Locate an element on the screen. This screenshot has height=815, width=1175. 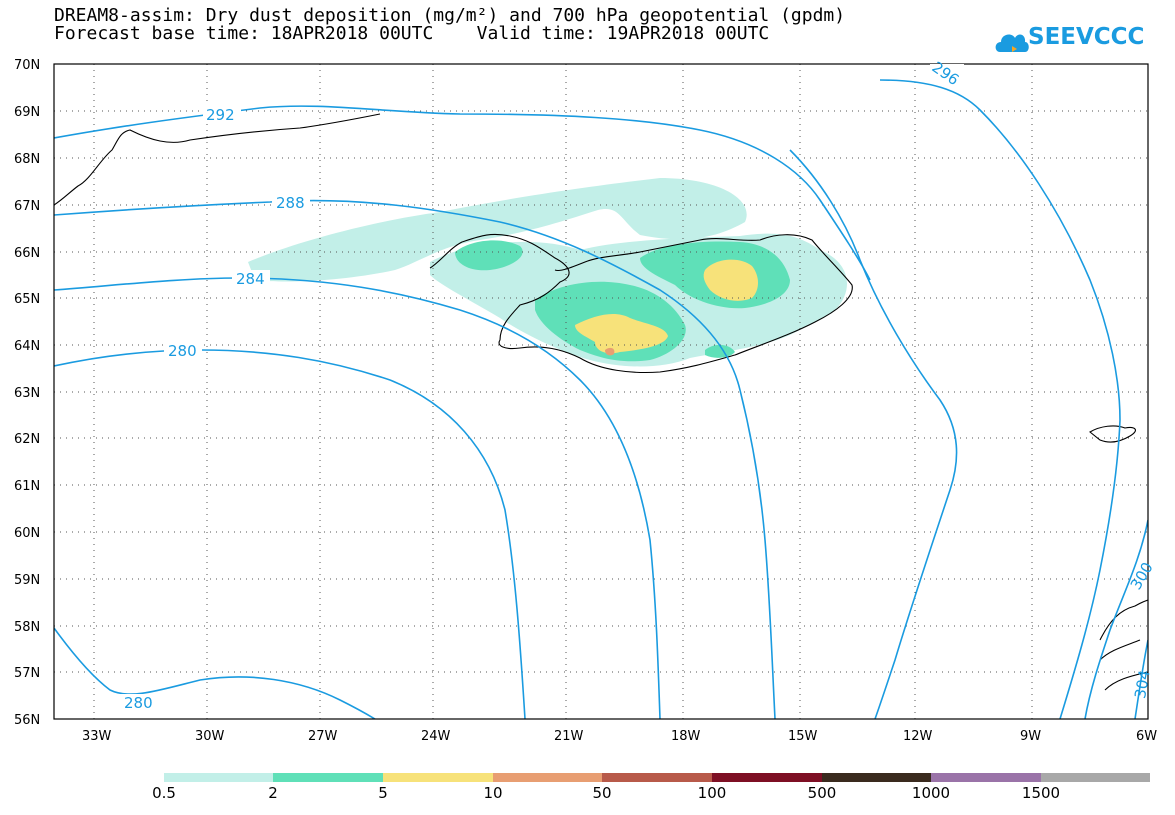
legend-label: 1500 is located at coordinates (1041, 793).